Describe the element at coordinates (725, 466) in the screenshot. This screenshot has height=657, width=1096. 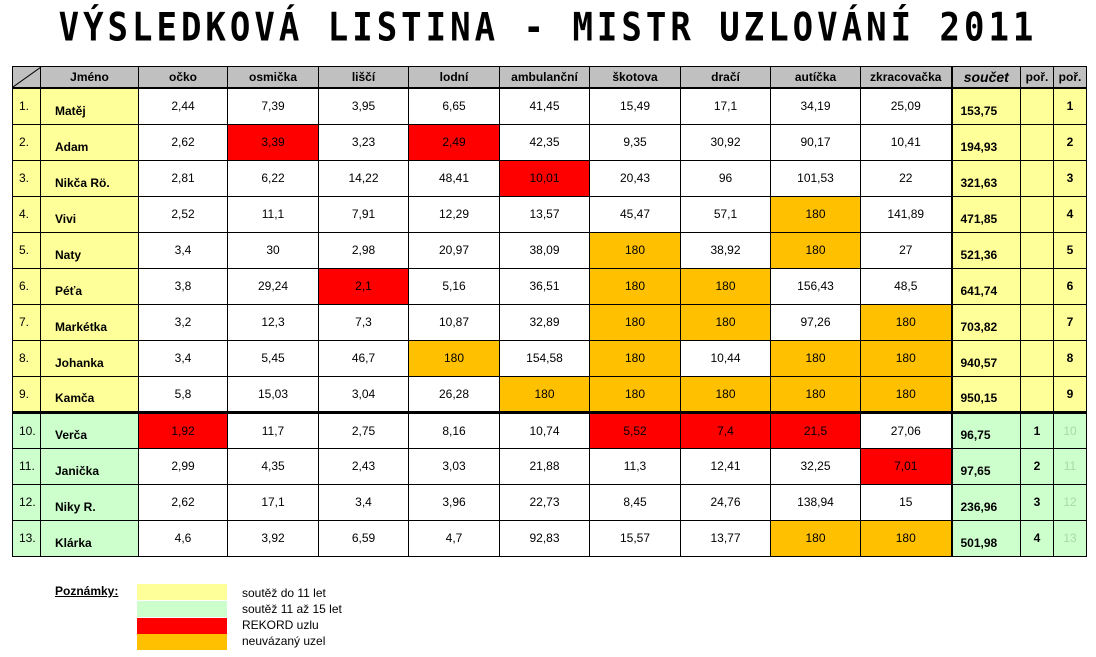
I see `knot-time: 12,41` at that location.